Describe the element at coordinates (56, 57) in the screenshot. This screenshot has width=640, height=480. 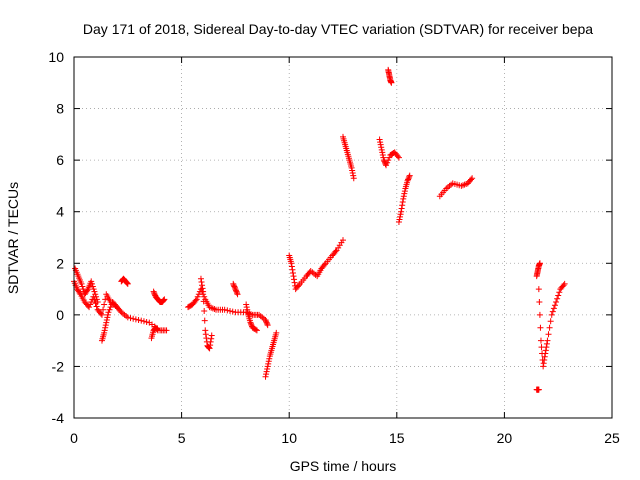
I see `y-tick-label: 10` at that location.